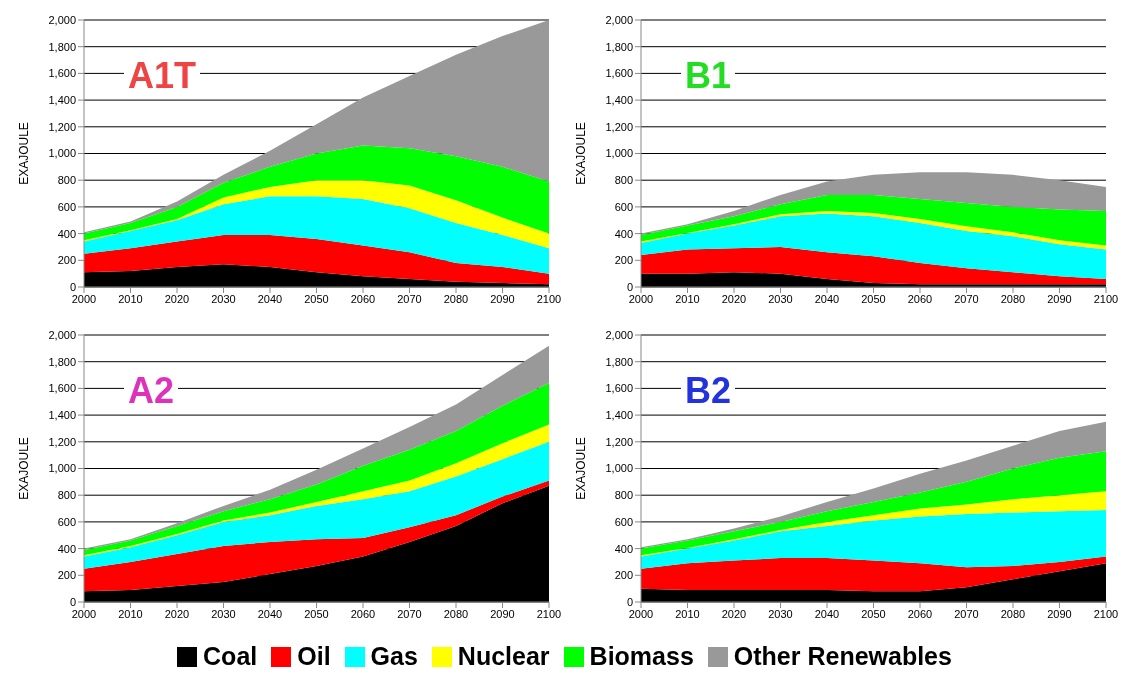 The height and width of the screenshot is (675, 1129). Describe the element at coordinates (503, 656) in the screenshot. I see `legend-label: Nuclear` at that location.